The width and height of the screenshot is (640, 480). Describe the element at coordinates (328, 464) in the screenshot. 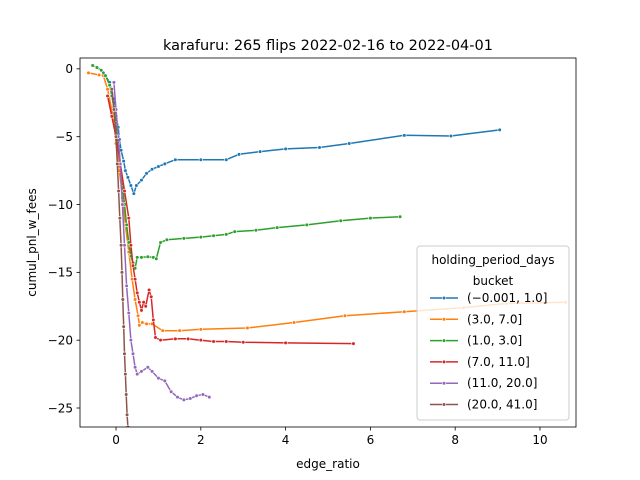

I see `x-axis-label: edge_ratio` at that location.